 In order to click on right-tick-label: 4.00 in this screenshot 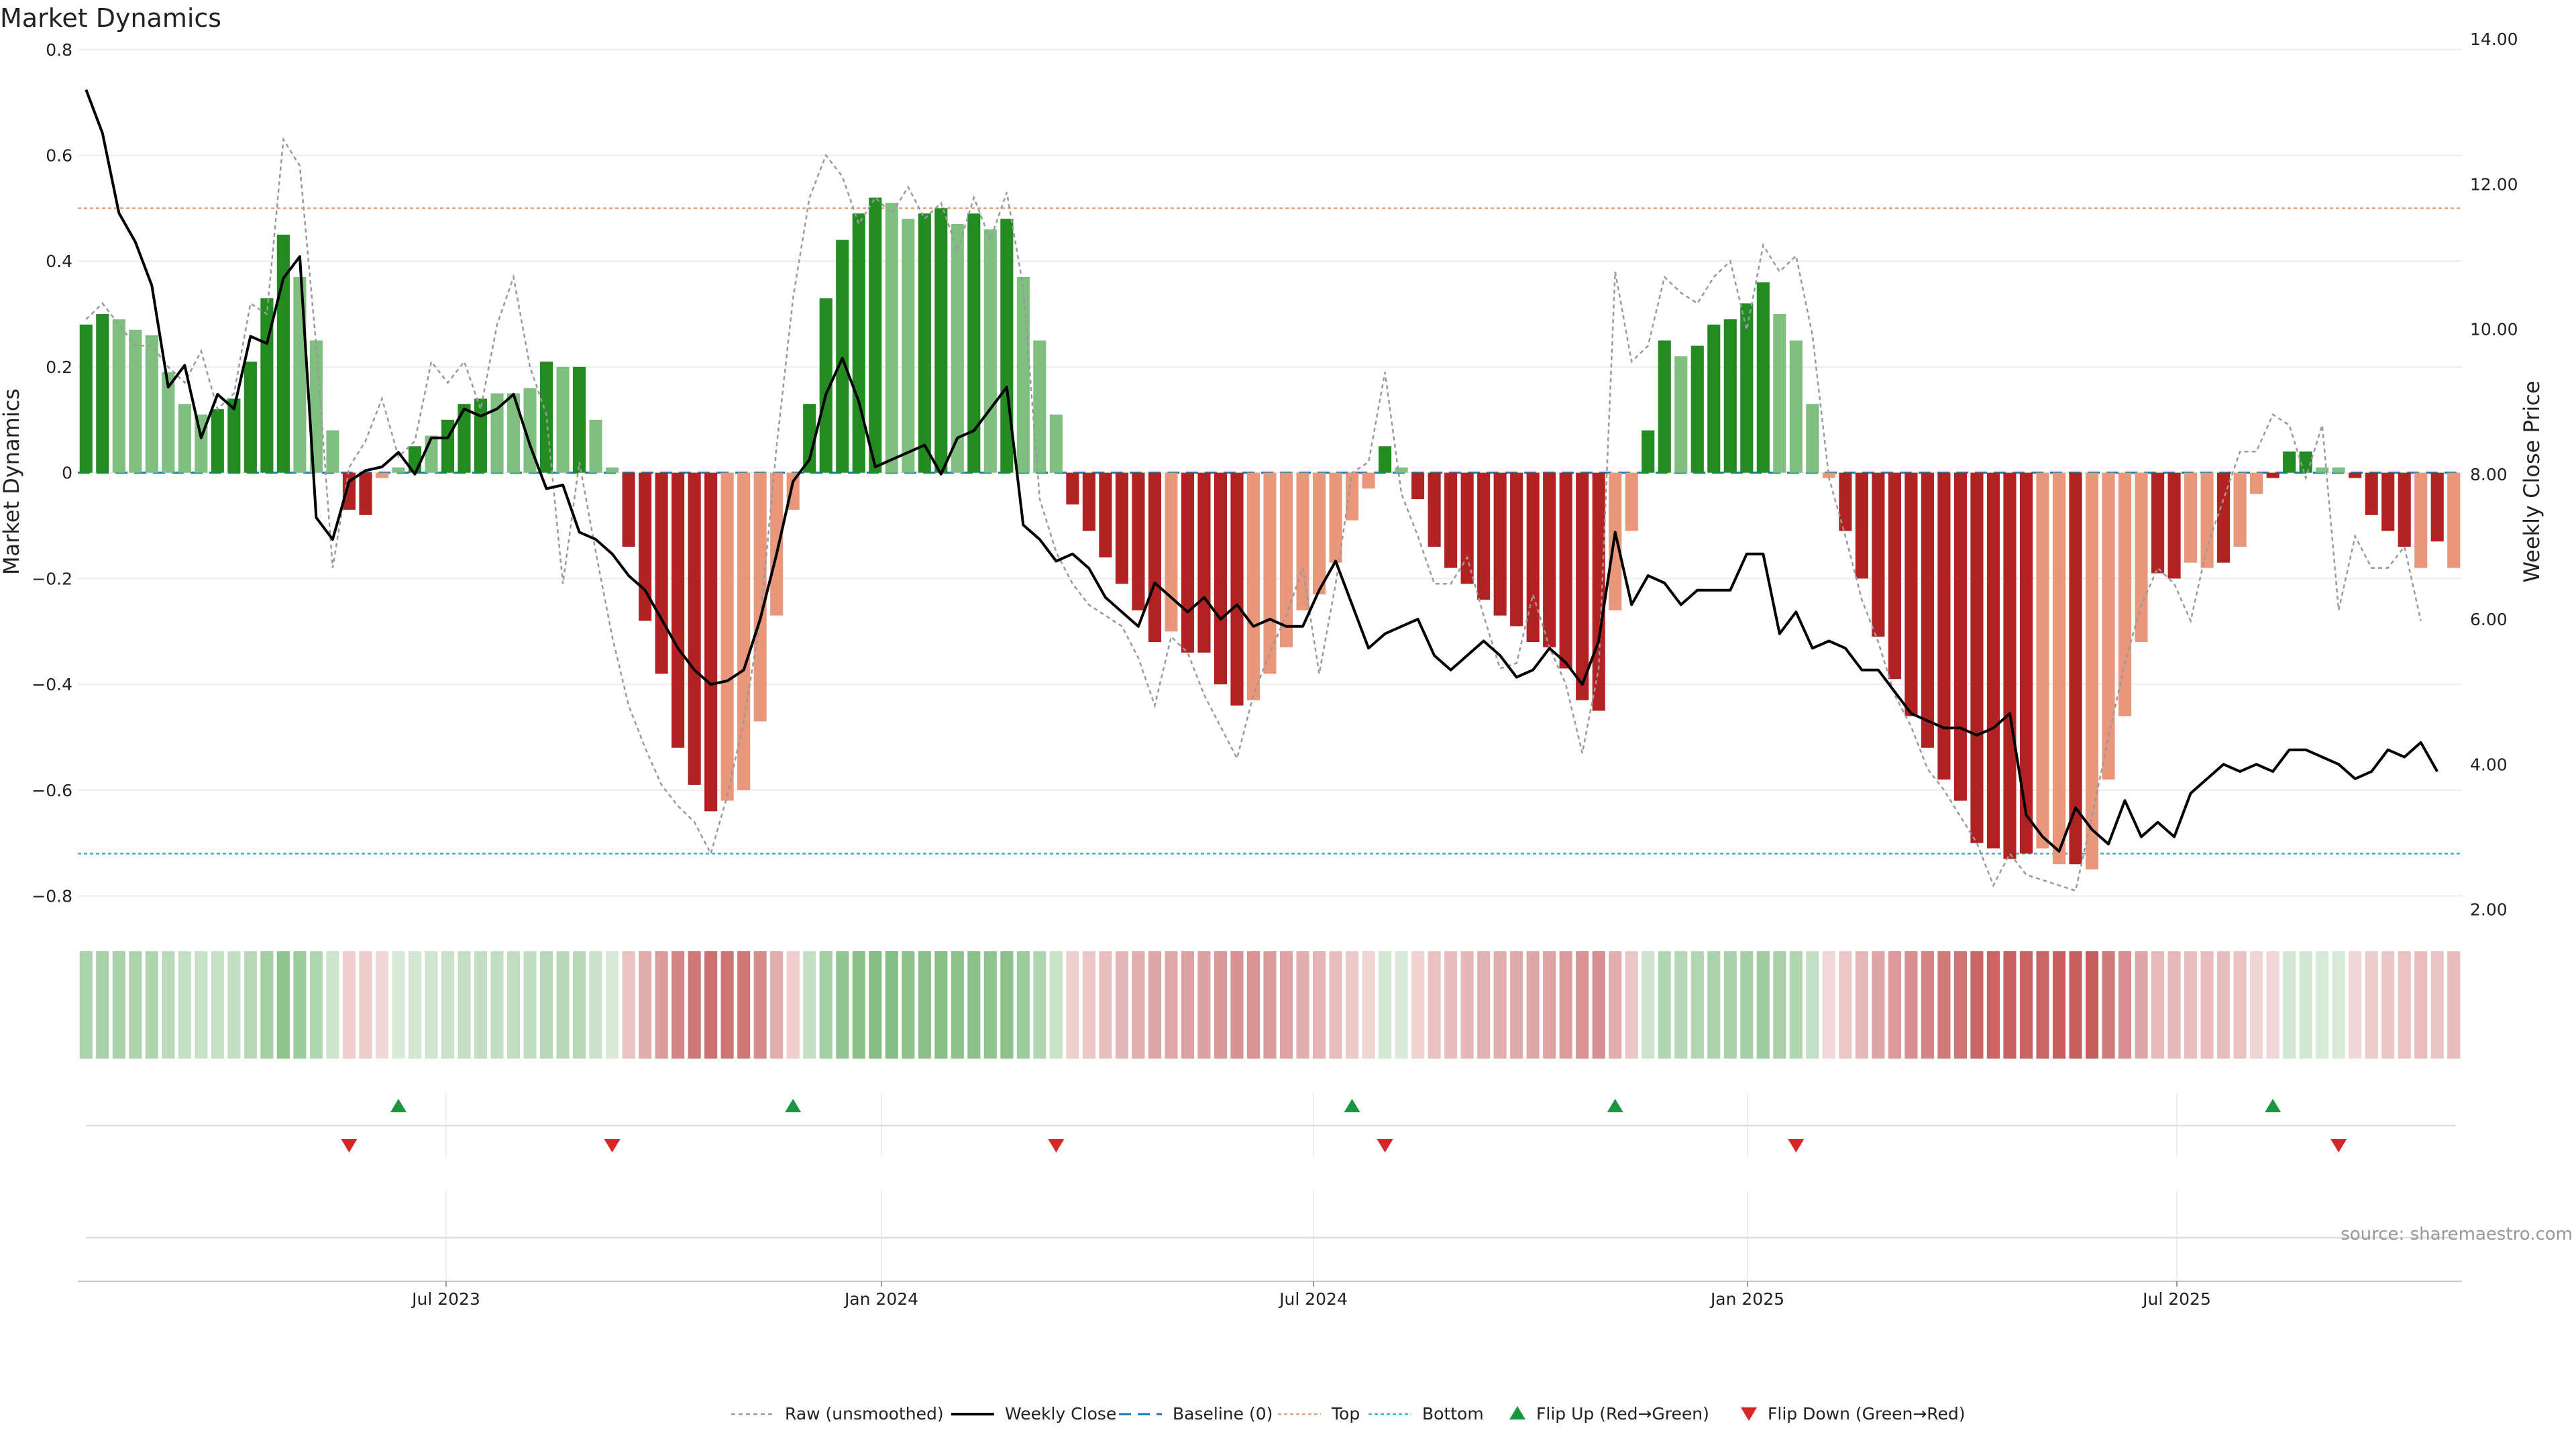, I will do `click(2489, 764)`.